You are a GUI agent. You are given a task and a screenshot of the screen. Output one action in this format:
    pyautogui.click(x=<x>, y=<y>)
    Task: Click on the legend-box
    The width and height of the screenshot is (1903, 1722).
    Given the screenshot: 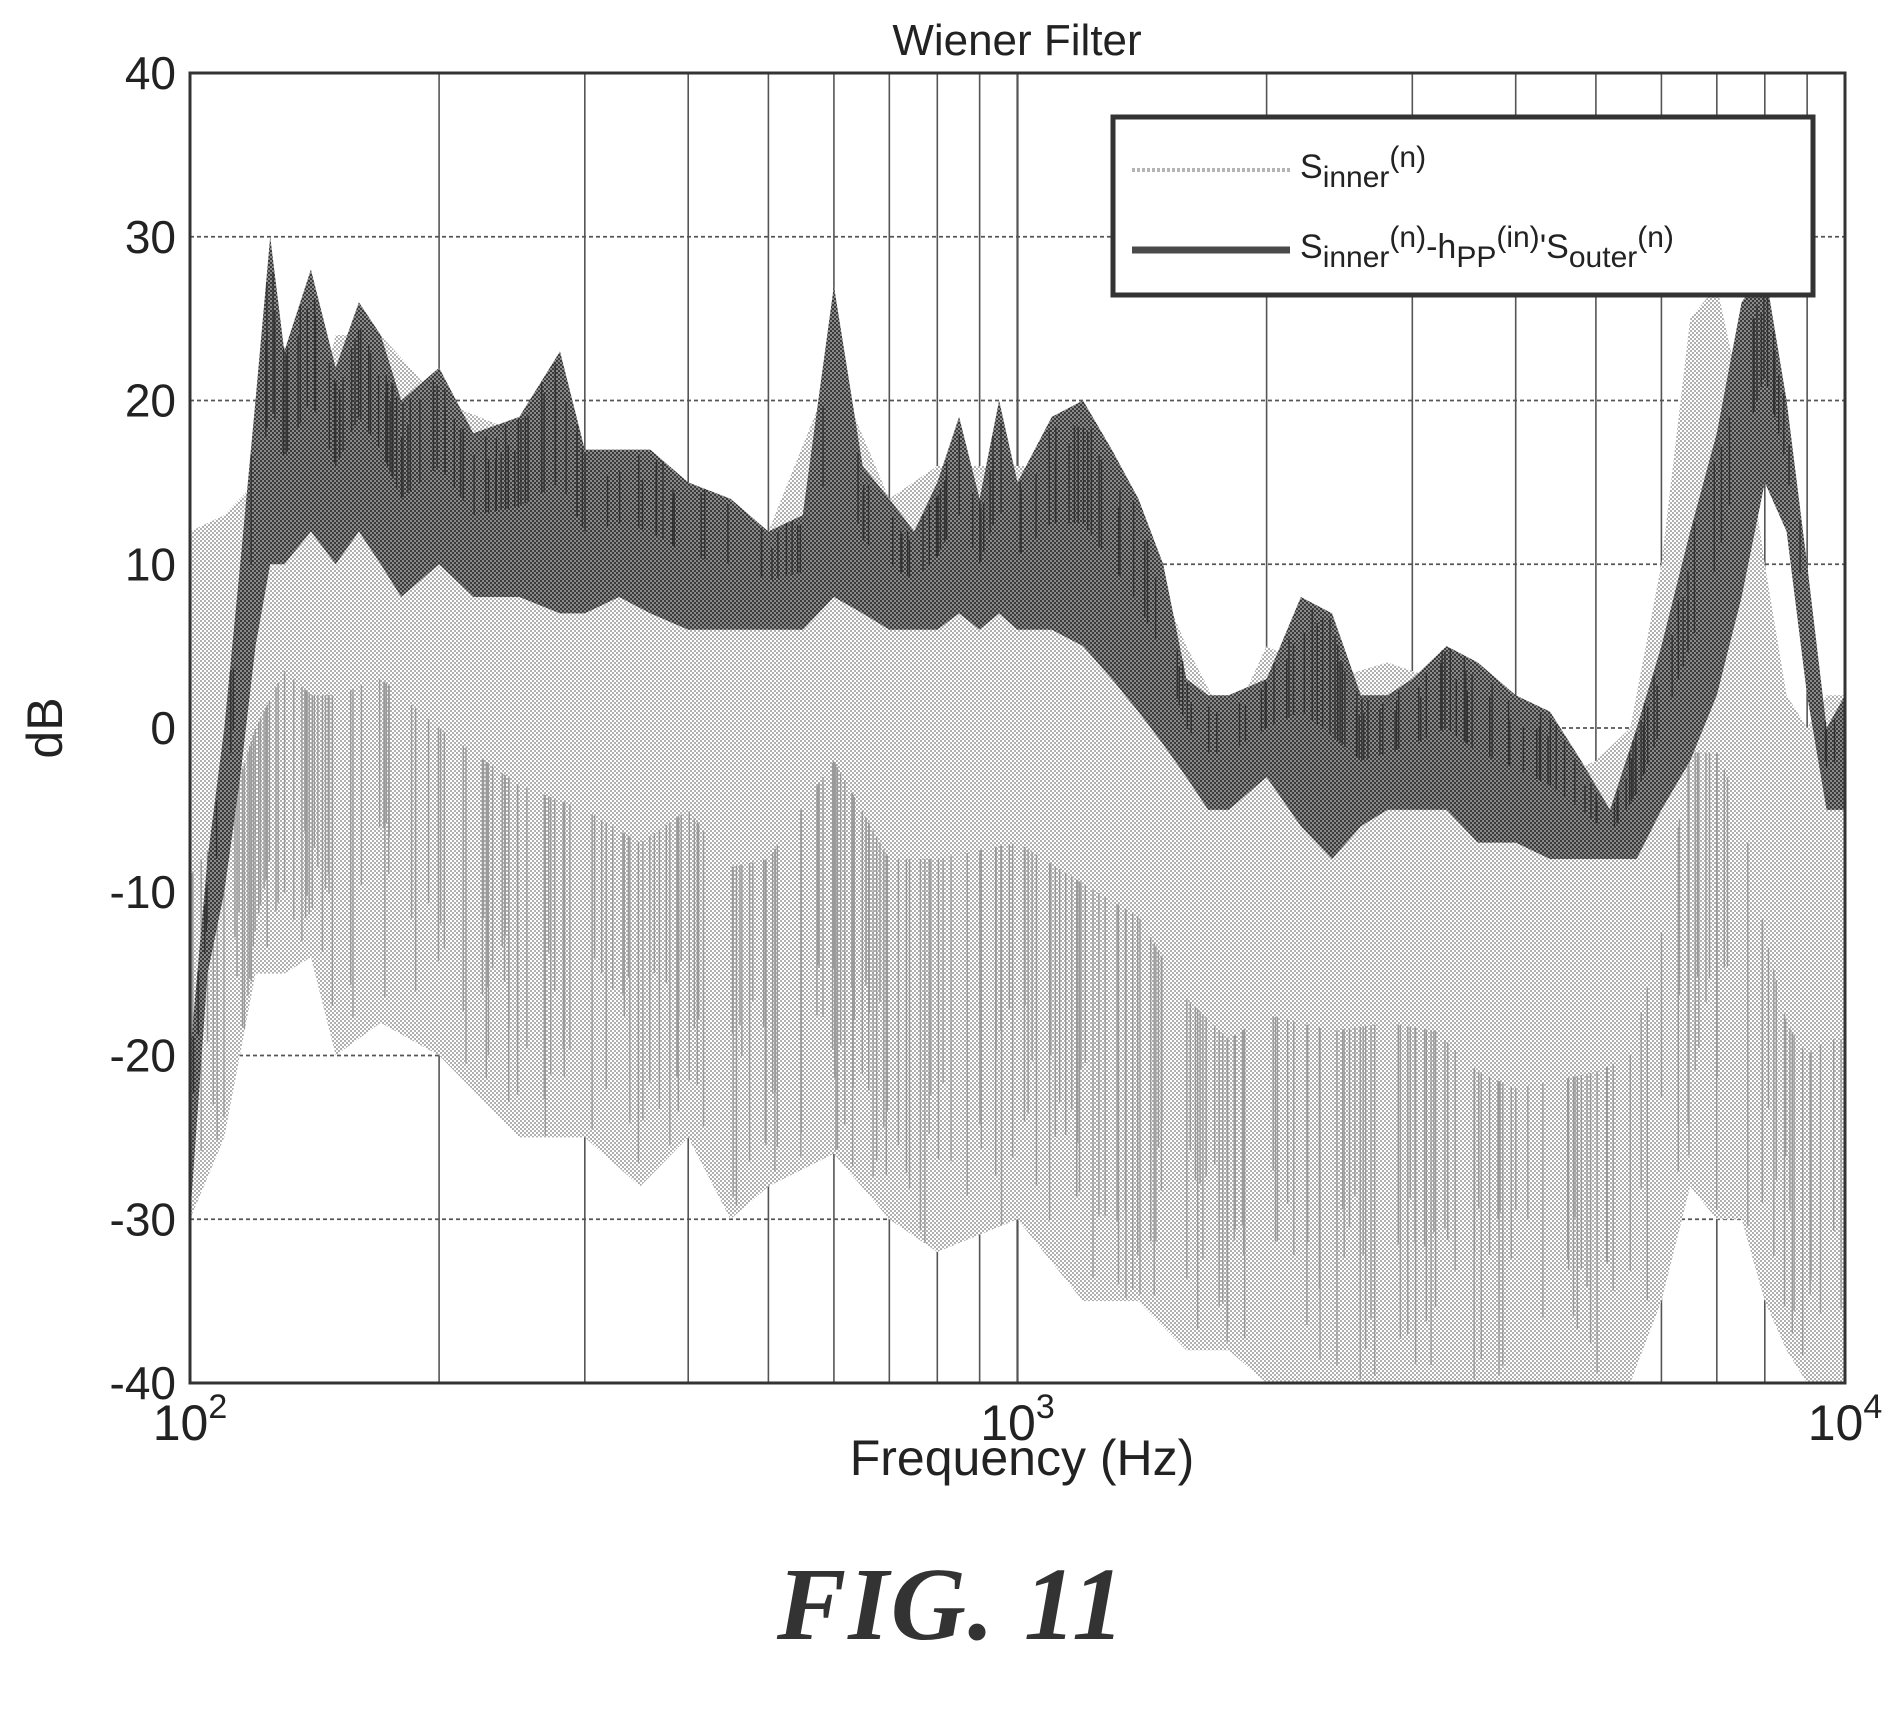 What is the action you would take?
    pyautogui.click(x=1463, y=206)
    